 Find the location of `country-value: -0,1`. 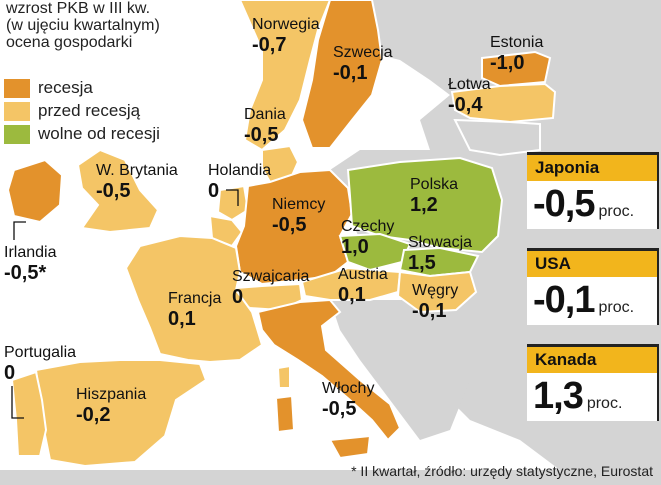

country-value: -0,1 is located at coordinates (350, 73).